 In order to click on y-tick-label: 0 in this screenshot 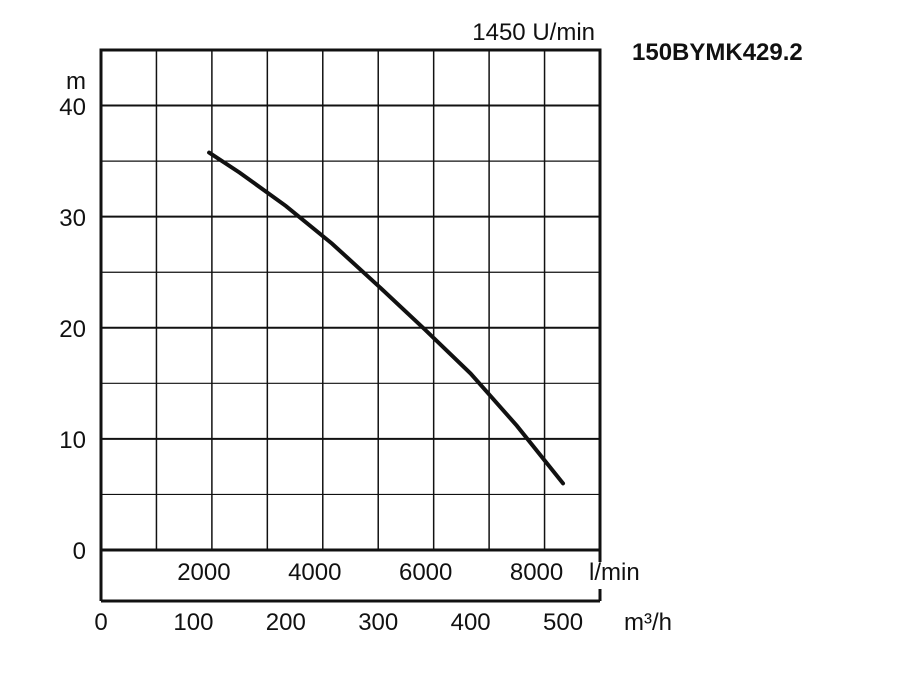, I will do `click(79, 551)`.